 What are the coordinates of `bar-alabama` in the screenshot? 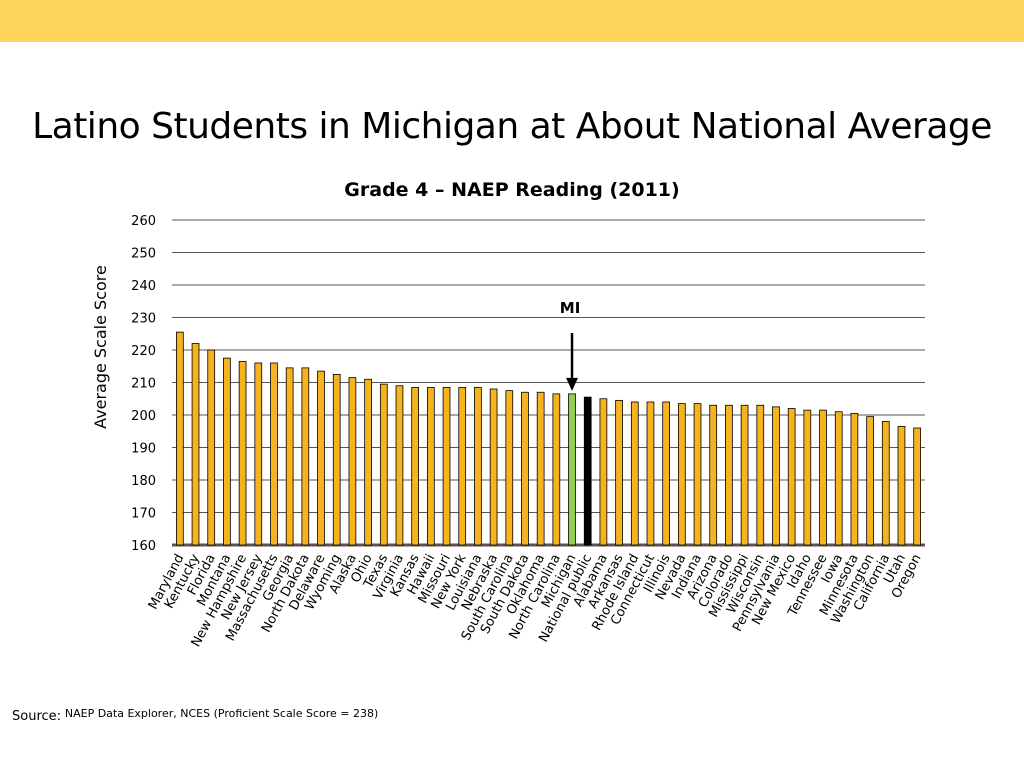 It's located at (603, 472).